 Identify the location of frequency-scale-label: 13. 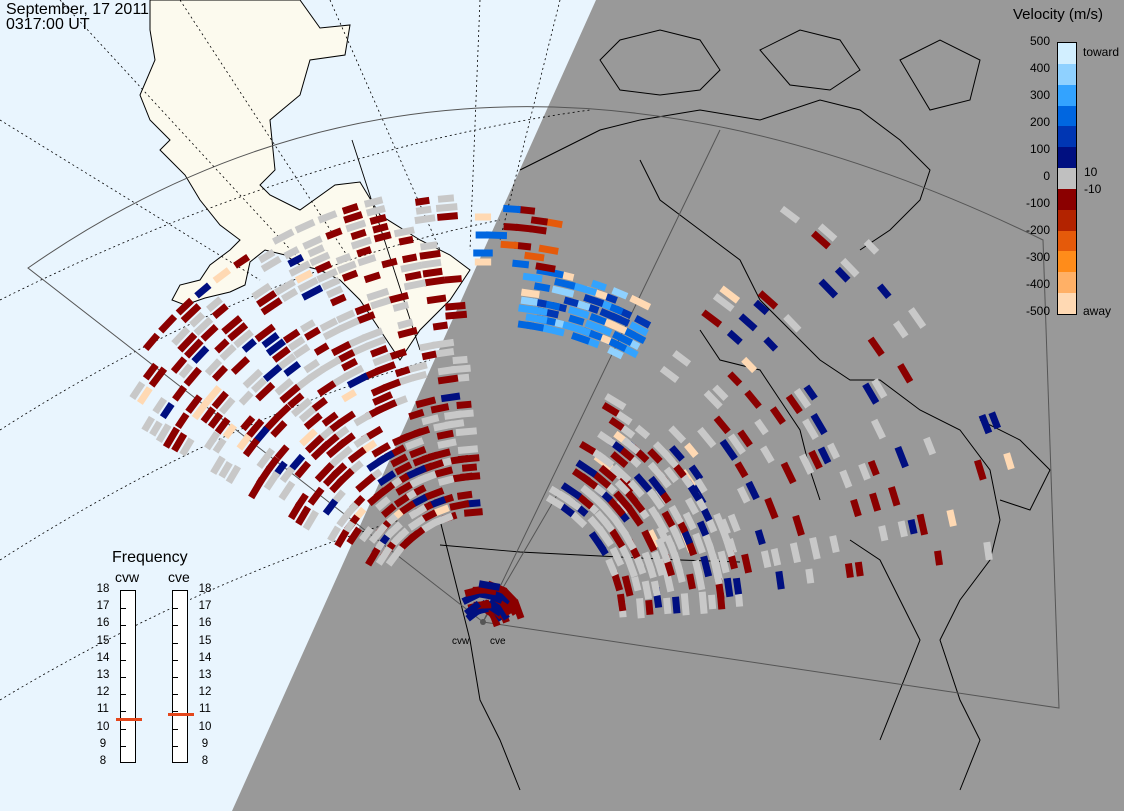
(103, 675).